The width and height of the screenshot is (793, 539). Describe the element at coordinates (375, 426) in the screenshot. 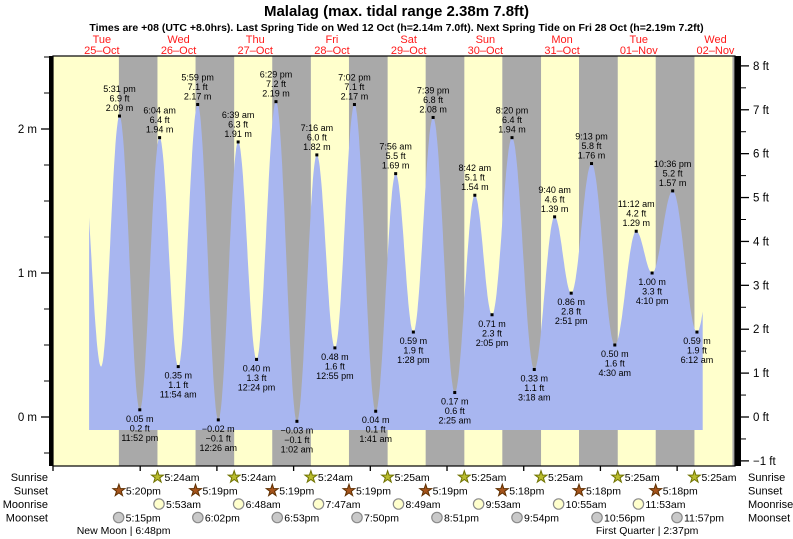

I see `tide-annotation-low: 0.04 m0.1 ft1:41 am` at that location.